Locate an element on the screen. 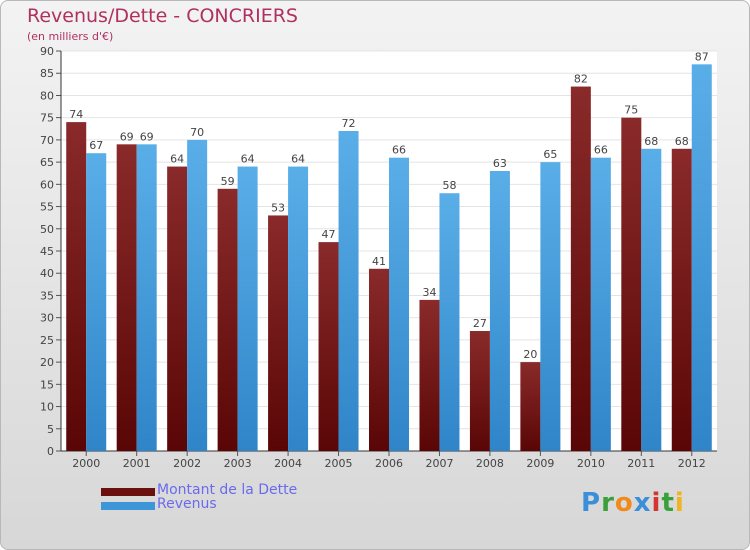 The width and height of the screenshot is (750, 550). y-tick-label: 0 is located at coordinates (50, 451).